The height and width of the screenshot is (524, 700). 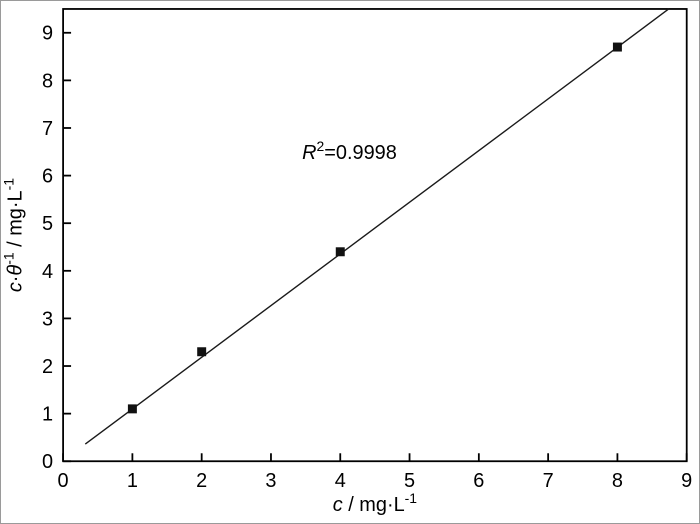 What do you see at coordinates (47, 319) in the screenshot?
I see `y-tick-label: 3` at bounding box center [47, 319].